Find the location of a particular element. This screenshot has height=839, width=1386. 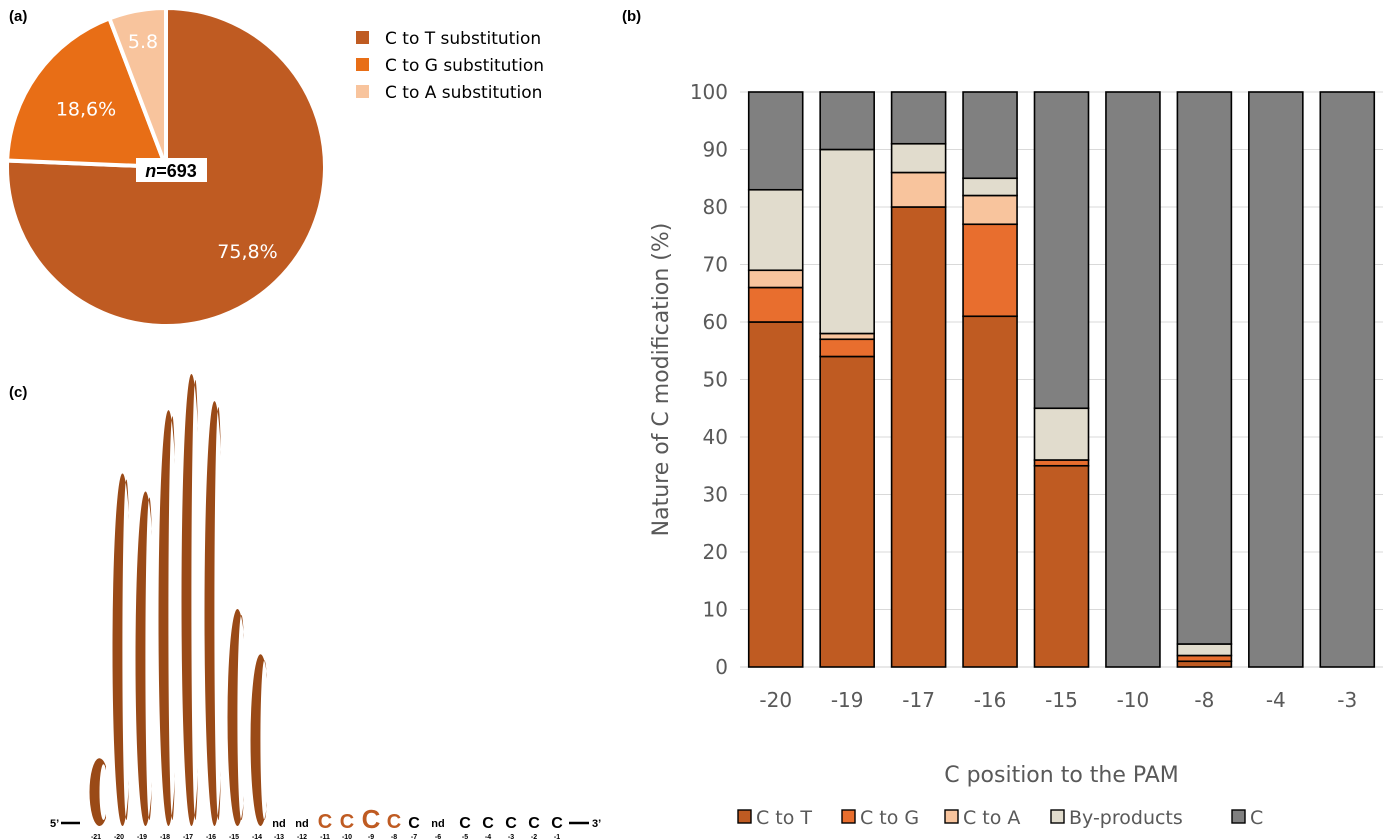

y-tick-label: 30 is located at coordinates (715, 495).